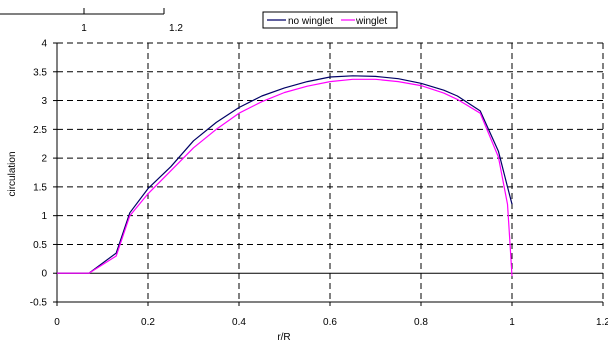 The width and height of the screenshot is (608, 345). What do you see at coordinates (148, 322) in the screenshot?
I see `x-tick-label: 0.2` at bounding box center [148, 322].